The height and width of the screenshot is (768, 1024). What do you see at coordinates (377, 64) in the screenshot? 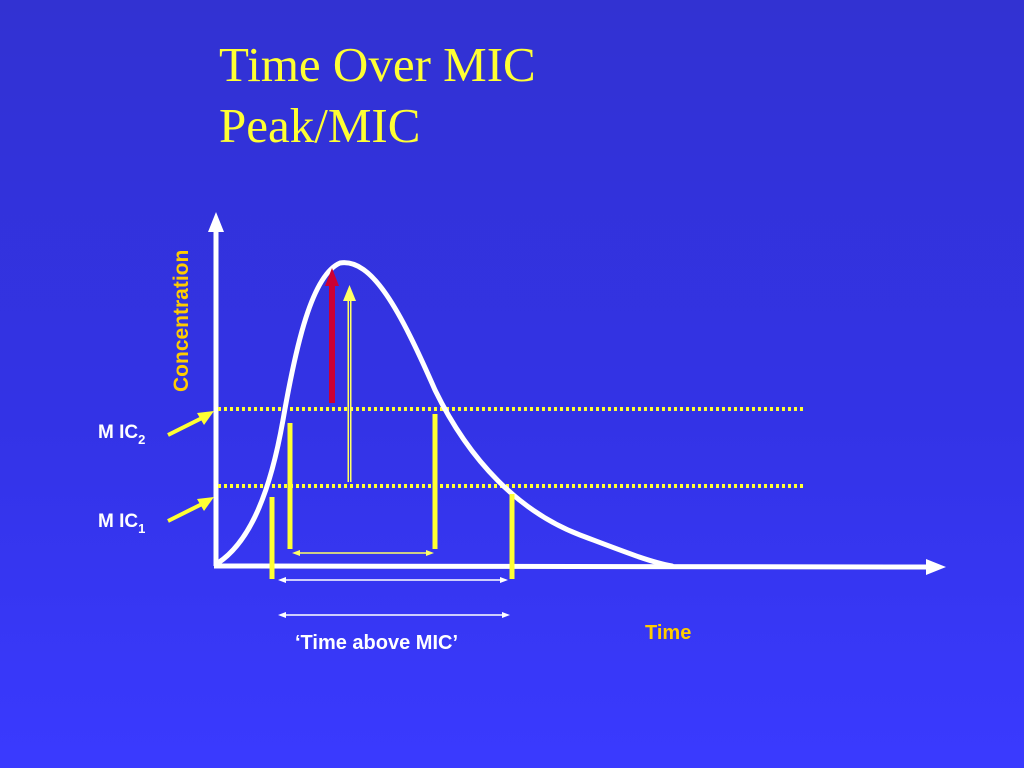
I see `slide-title-line-1: Time Over MIC` at bounding box center [377, 64].